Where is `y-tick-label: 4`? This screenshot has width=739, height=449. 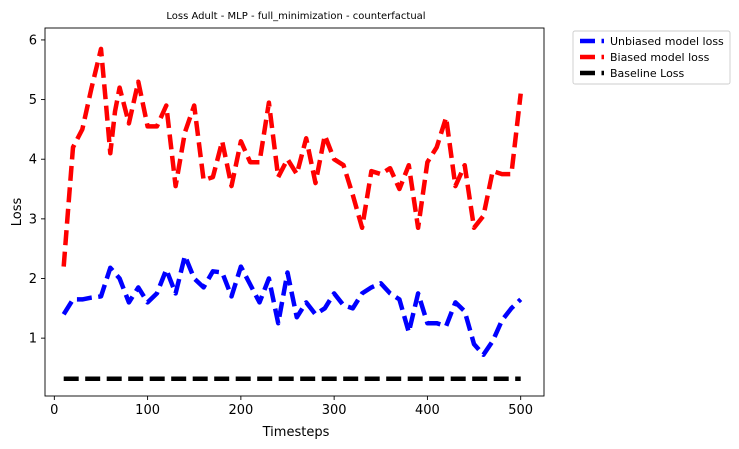 y-tick-label: 4 is located at coordinates (33, 160).